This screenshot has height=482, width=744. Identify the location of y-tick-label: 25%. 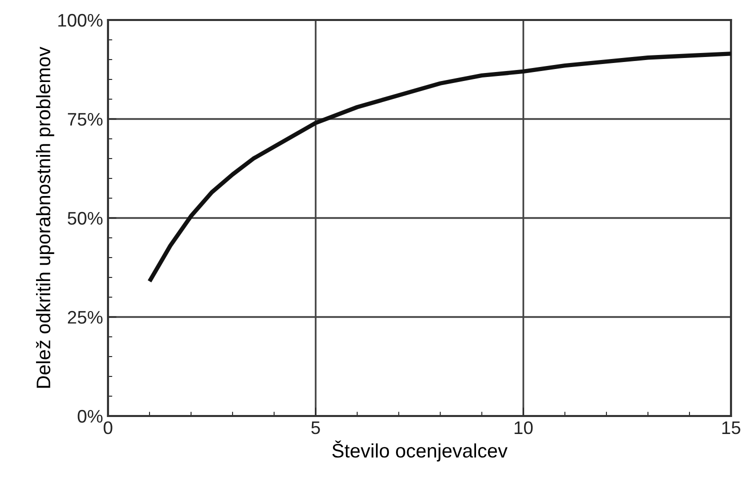
(85, 317).